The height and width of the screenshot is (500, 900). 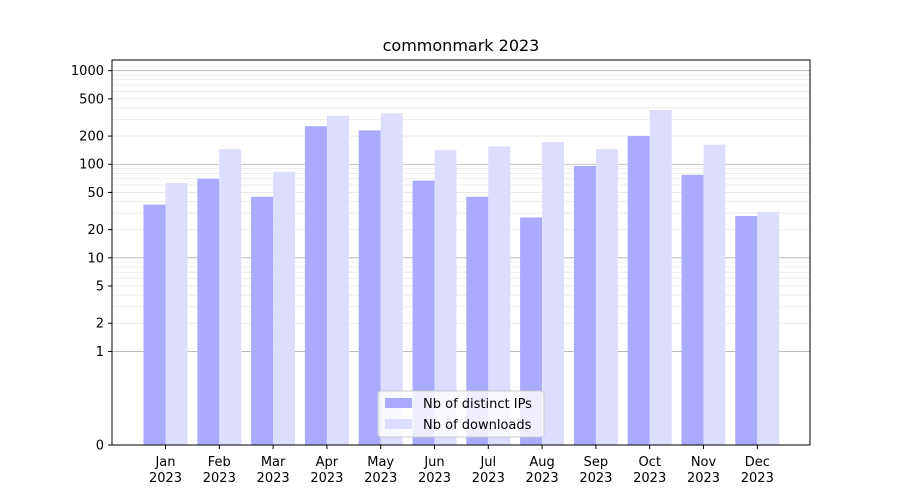 What do you see at coordinates (327, 462) in the screenshot?
I see `x-tick-label-month: Apr` at bounding box center [327, 462].